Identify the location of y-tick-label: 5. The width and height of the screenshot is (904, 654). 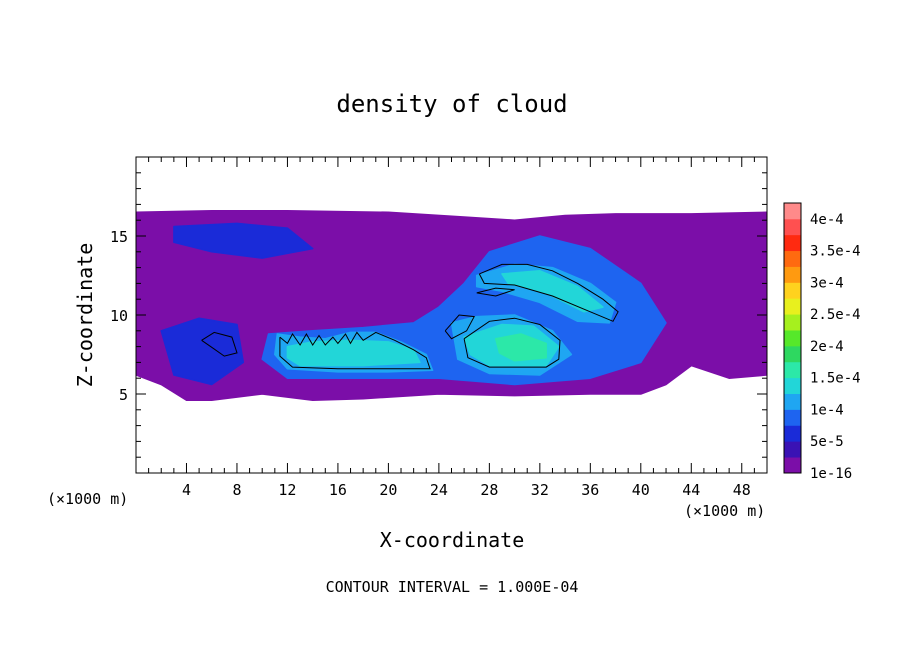
(123, 395).